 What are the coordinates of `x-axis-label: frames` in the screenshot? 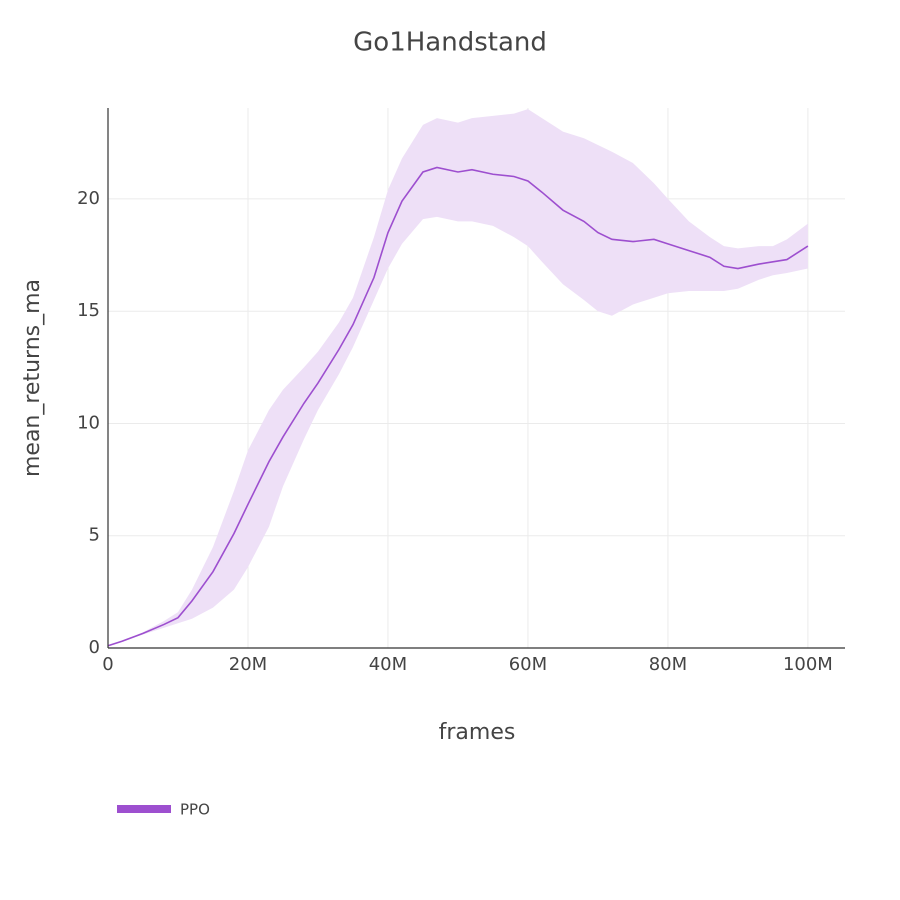 It's located at (477, 732).